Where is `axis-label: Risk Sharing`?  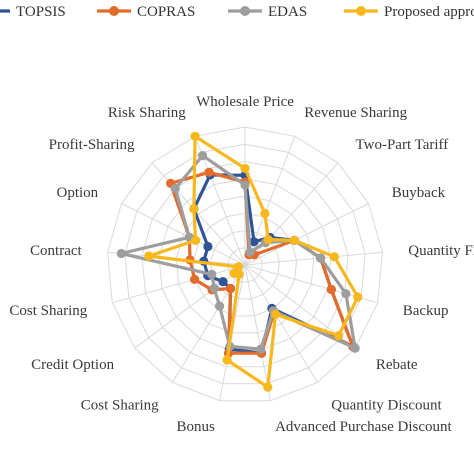
axis-label: Risk Sharing is located at coordinates (147, 113).